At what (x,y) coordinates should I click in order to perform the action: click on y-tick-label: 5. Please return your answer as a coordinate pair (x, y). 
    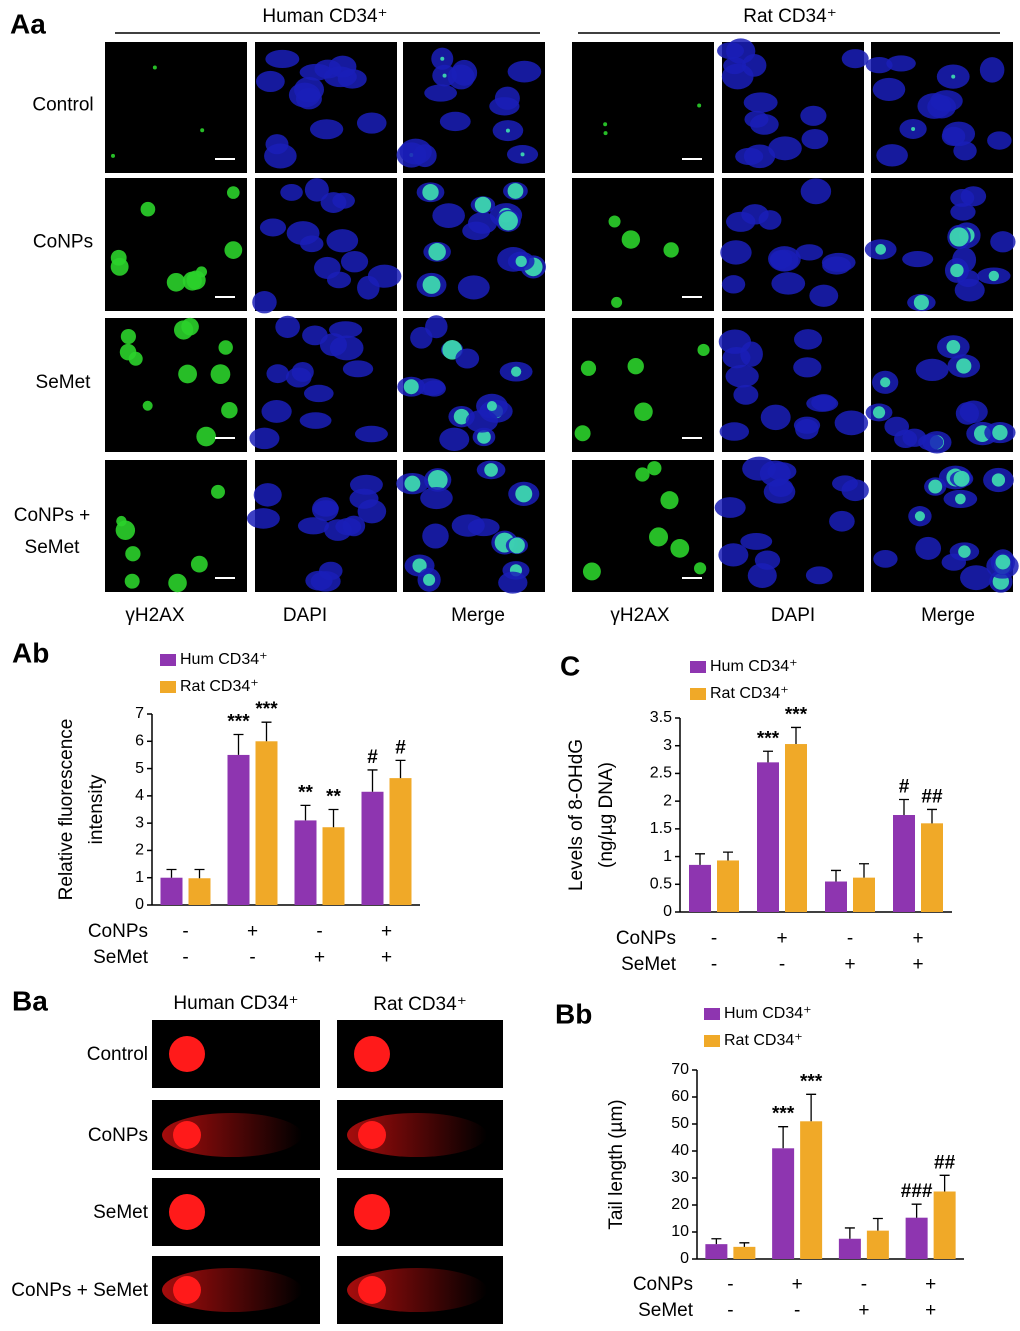
    Looking at the image, I should click on (139, 768).